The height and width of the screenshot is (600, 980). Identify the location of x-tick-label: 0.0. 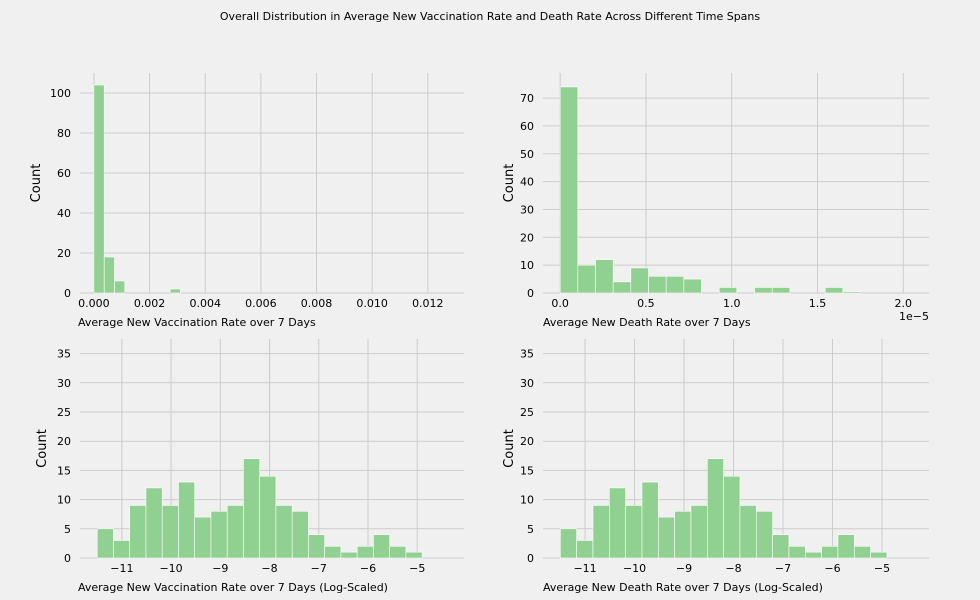
(560, 303).